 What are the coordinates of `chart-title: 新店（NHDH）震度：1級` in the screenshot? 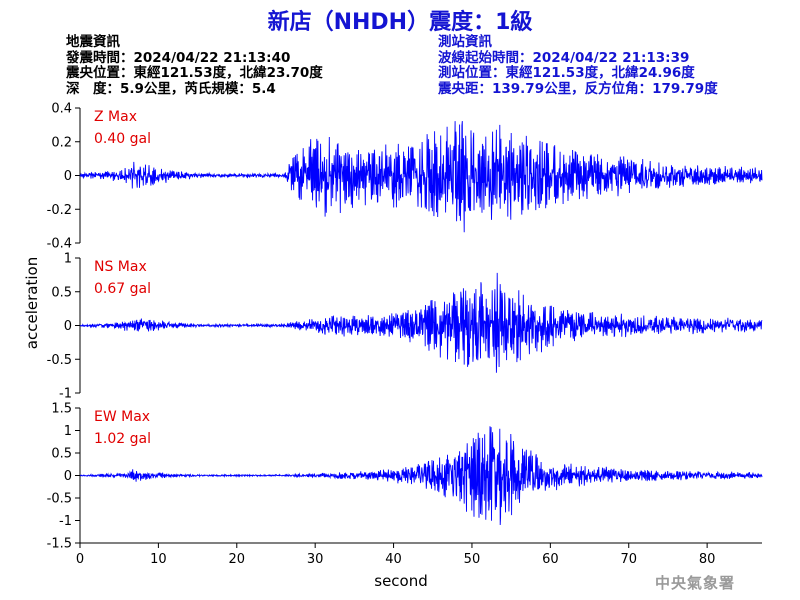 It's located at (400, 22).